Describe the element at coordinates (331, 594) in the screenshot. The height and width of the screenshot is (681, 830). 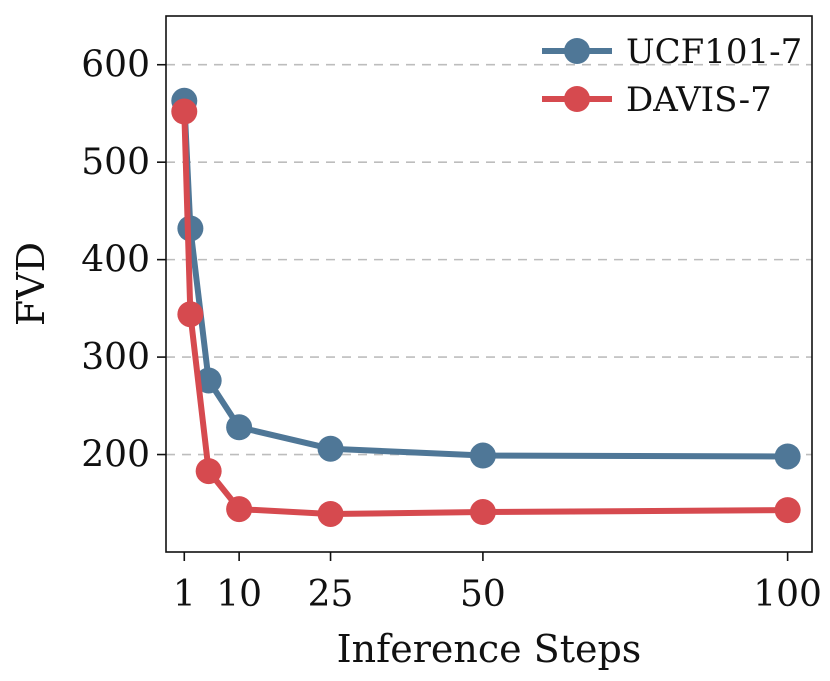
I see `x-tick-label-25: 25` at that location.